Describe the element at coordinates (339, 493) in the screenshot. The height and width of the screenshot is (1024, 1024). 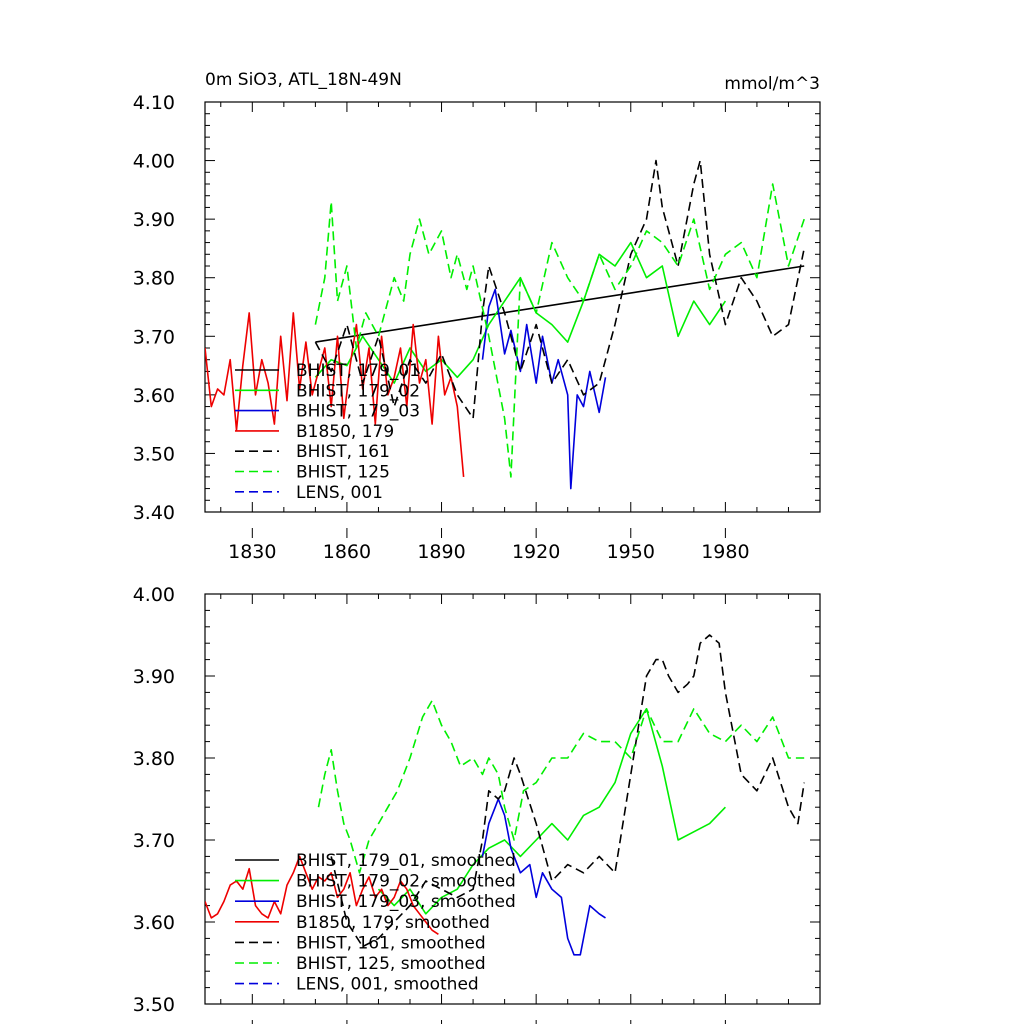
I see `top-legend-label-6: LENS, 001` at that location.